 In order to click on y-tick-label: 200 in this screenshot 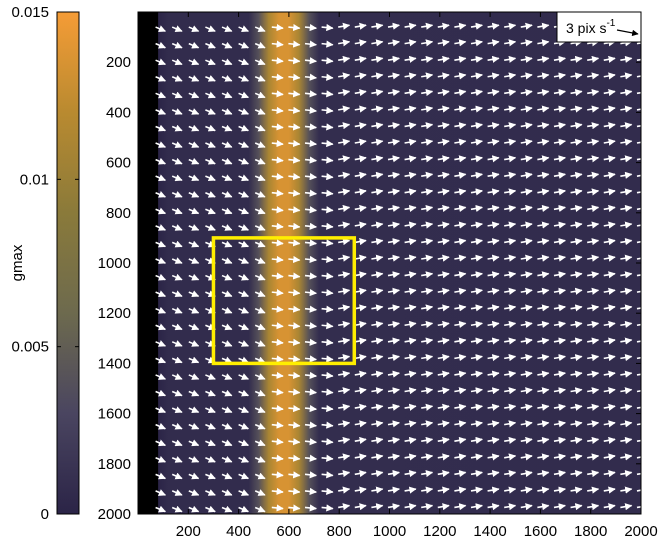, I will do `click(118, 62)`.